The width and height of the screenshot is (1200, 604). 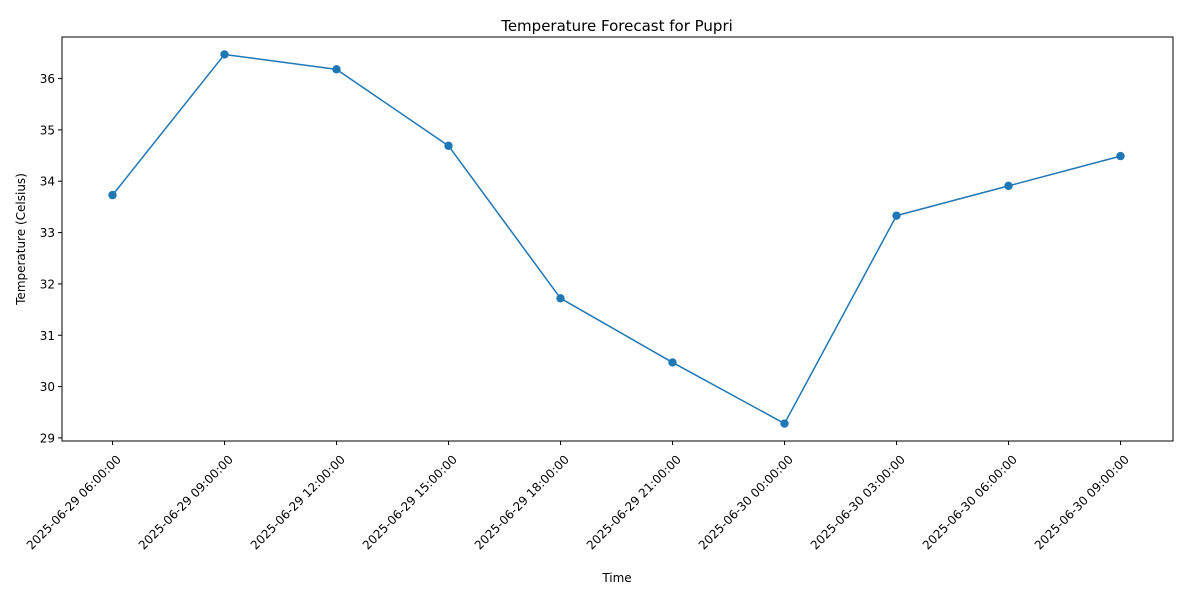 What do you see at coordinates (616, 26) in the screenshot?
I see `chart-title: Temperature Forecast for Pupri` at bounding box center [616, 26].